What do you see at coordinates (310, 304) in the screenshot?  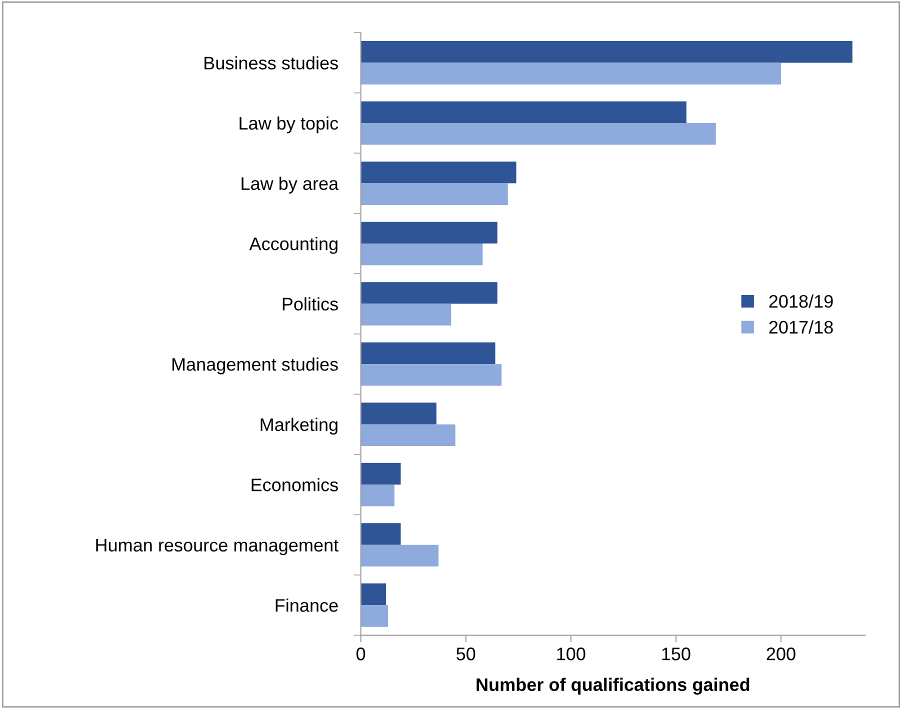 I see `y-tick-label: Politics` at bounding box center [310, 304].